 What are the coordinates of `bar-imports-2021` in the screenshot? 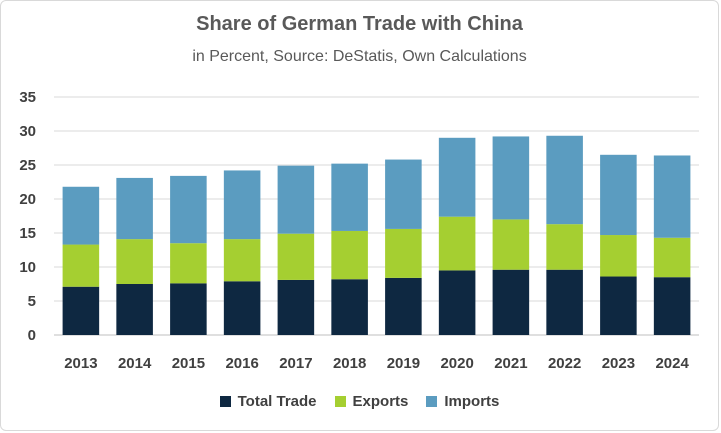 It's located at (511, 178).